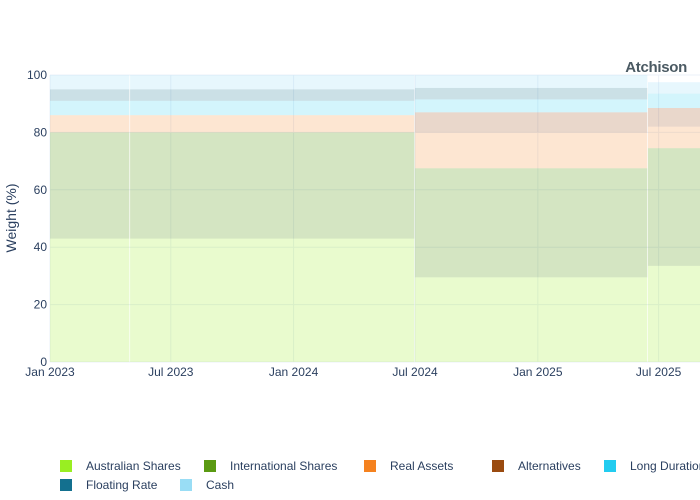  I want to click on legend-item-floating-rate: Floating Rate, so click(108, 485).